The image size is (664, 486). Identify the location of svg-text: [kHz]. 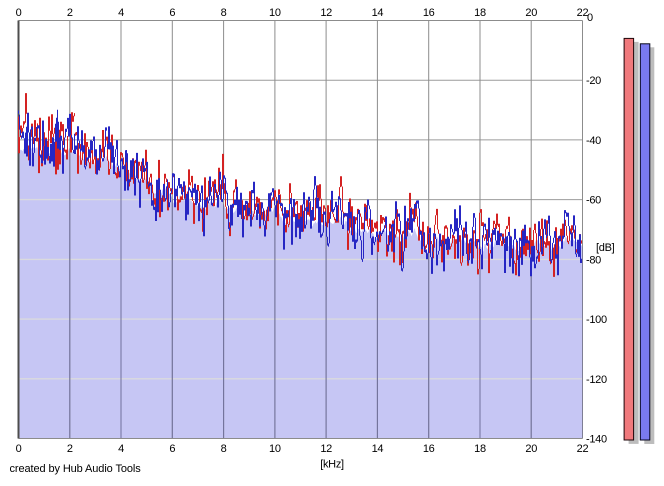
(332, 465).